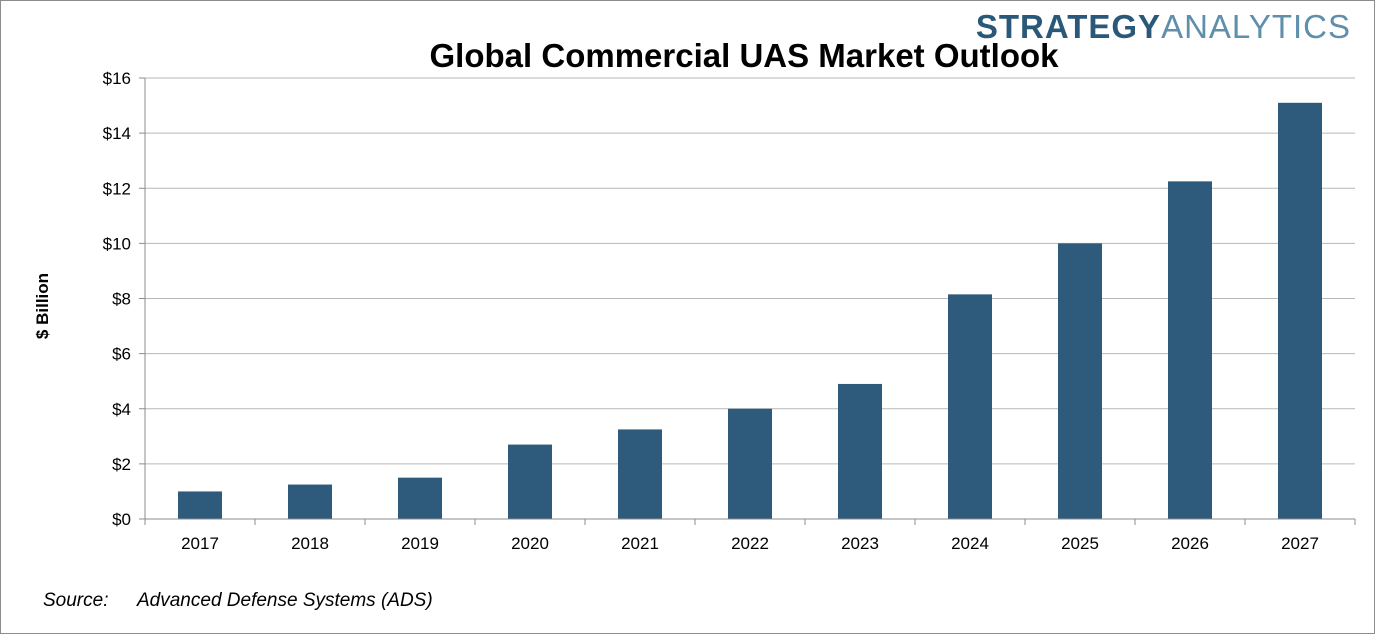  I want to click on bar-2025, so click(1080, 381).